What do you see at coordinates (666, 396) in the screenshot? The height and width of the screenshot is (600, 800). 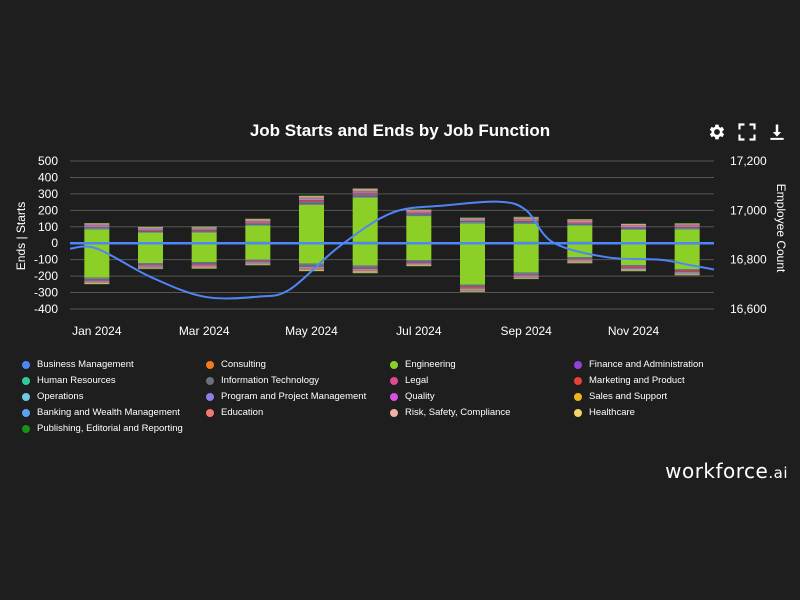 I see `legend-item: Sales and Support` at bounding box center [666, 396].